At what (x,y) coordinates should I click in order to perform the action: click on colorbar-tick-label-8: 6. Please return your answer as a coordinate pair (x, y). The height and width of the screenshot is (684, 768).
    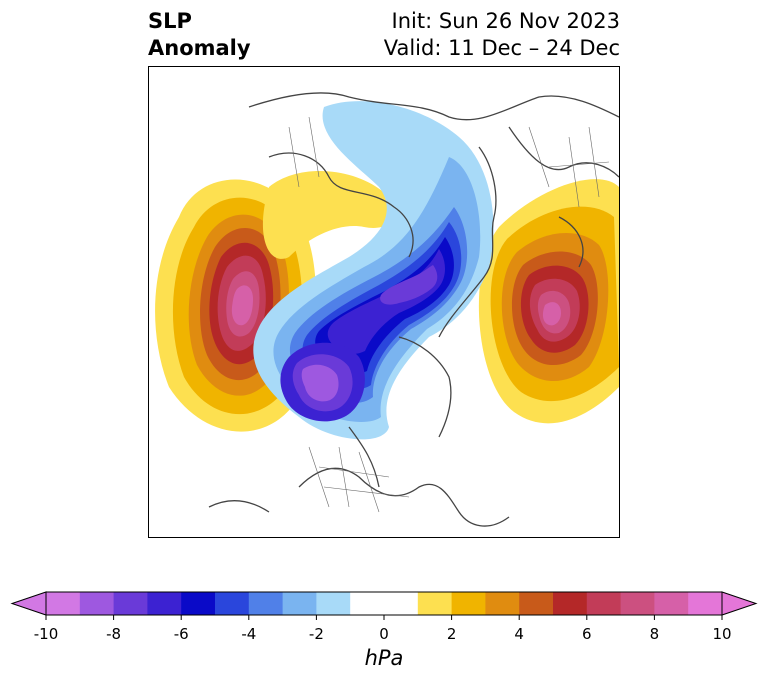
    Looking at the image, I should click on (587, 634).